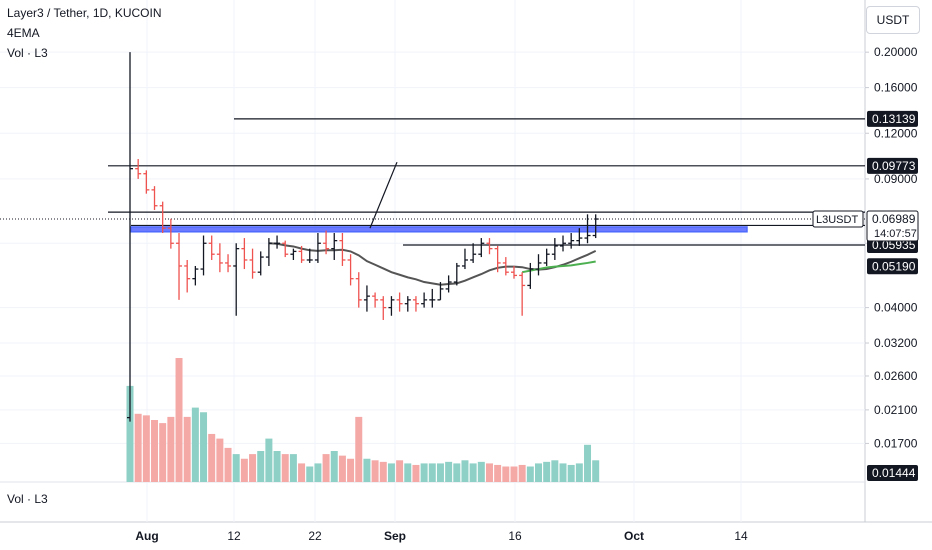 Image resolution: width=932 pixels, height=550 pixels. I want to click on time-axis: Aug 12 22 Sep 16 Oct 14, so click(441, 536).